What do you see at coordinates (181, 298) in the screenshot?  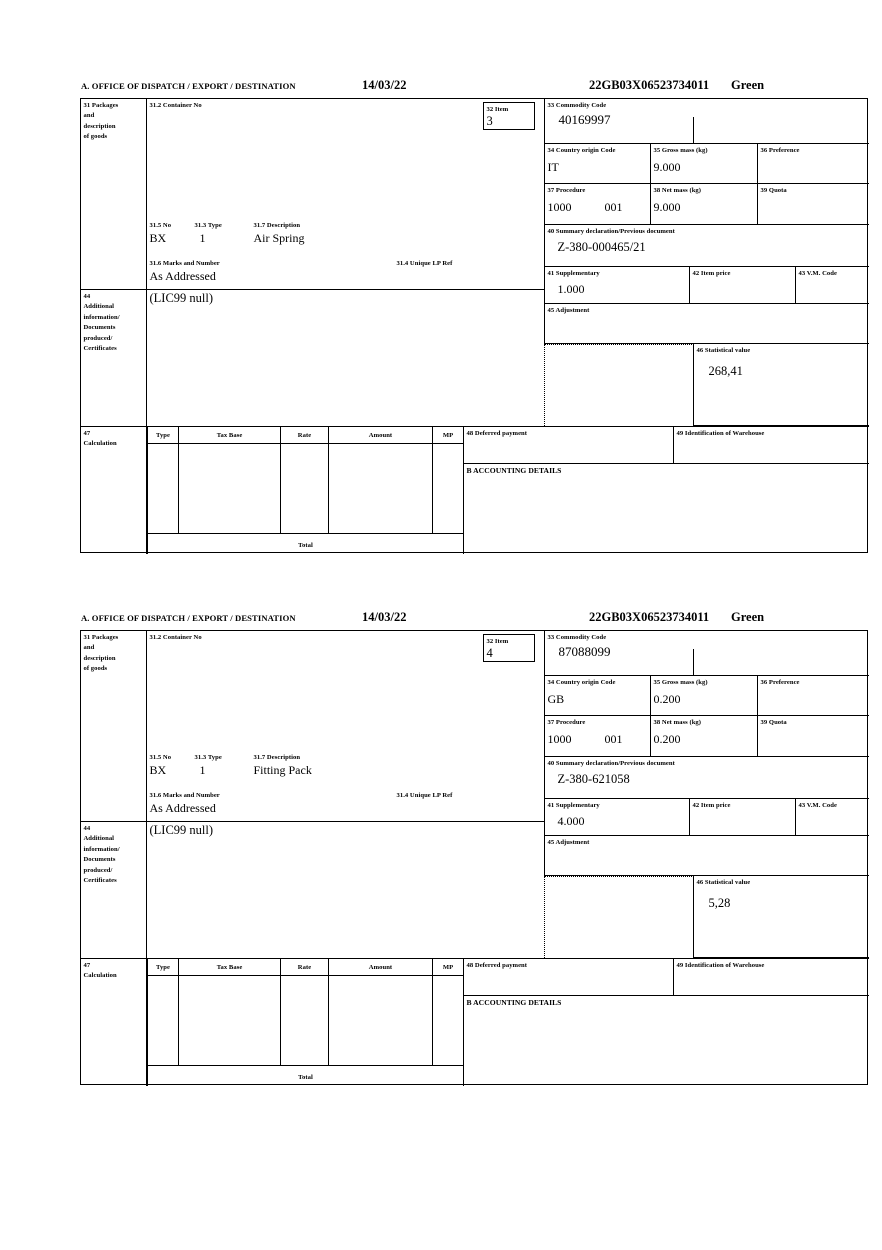 I see `box-44-value: (LIC99 null)` at bounding box center [181, 298].